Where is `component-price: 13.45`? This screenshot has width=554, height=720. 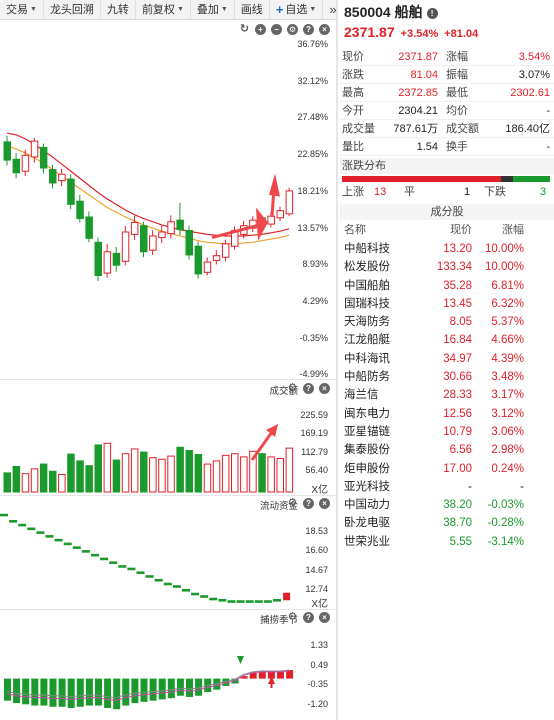
component-price: 13.45 is located at coordinates (457, 303).